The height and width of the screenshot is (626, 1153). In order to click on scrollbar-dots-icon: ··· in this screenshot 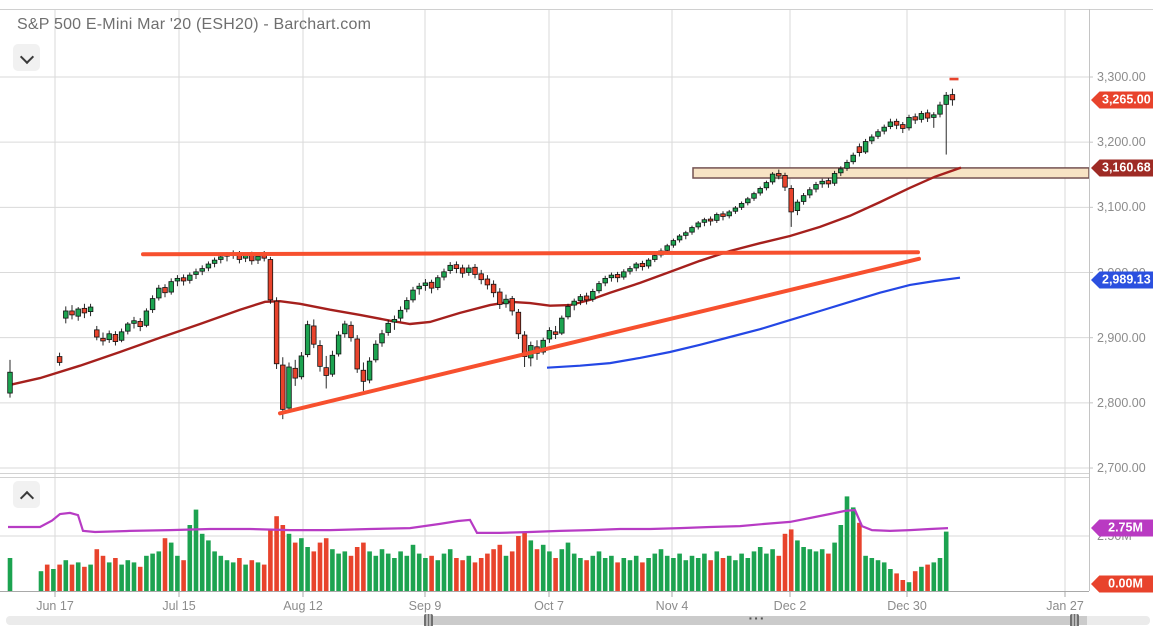, I will do `click(757, 618)`.